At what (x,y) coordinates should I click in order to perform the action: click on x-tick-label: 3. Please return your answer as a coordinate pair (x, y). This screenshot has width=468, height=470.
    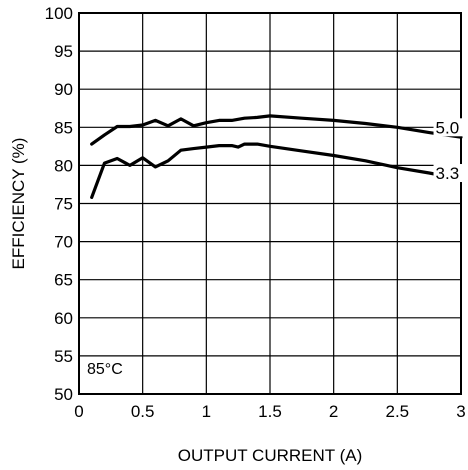
    Looking at the image, I should click on (460, 411).